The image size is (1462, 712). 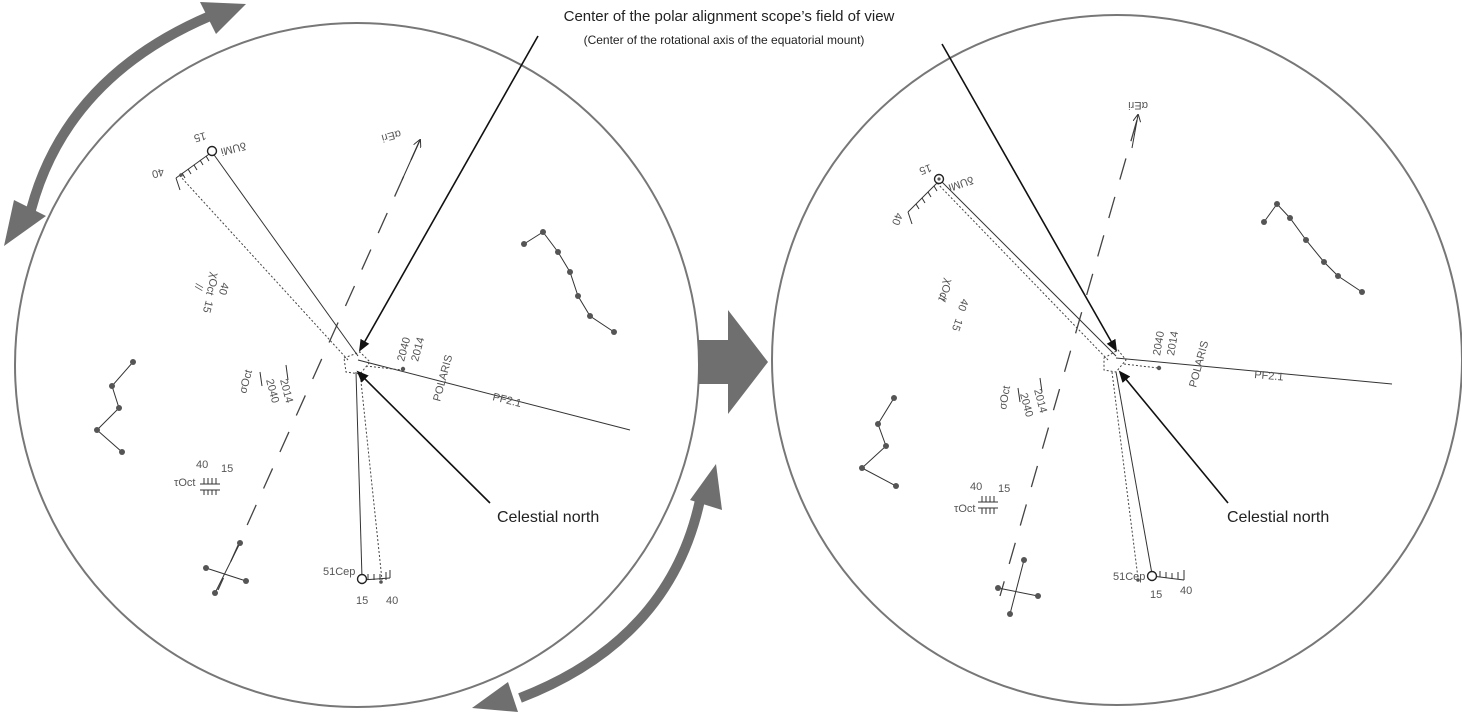 I want to click on left-constellation-cross, so click(x=226, y=568).